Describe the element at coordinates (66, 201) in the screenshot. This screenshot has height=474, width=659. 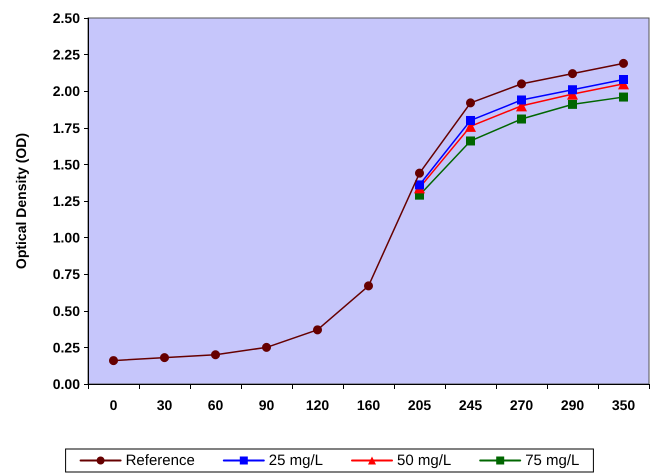
I see `y-tick-label: 1.25` at that location.